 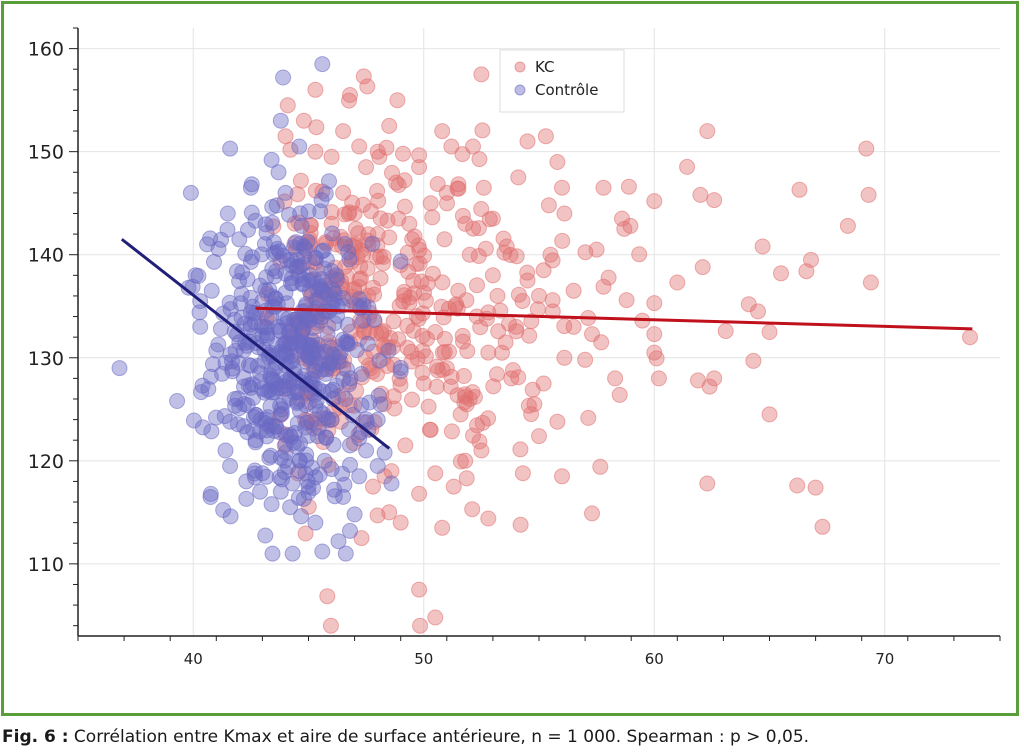 What do you see at coordinates (46, 50) in the screenshot?
I see `y-tick-label: 160` at bounding box center [46, 50].